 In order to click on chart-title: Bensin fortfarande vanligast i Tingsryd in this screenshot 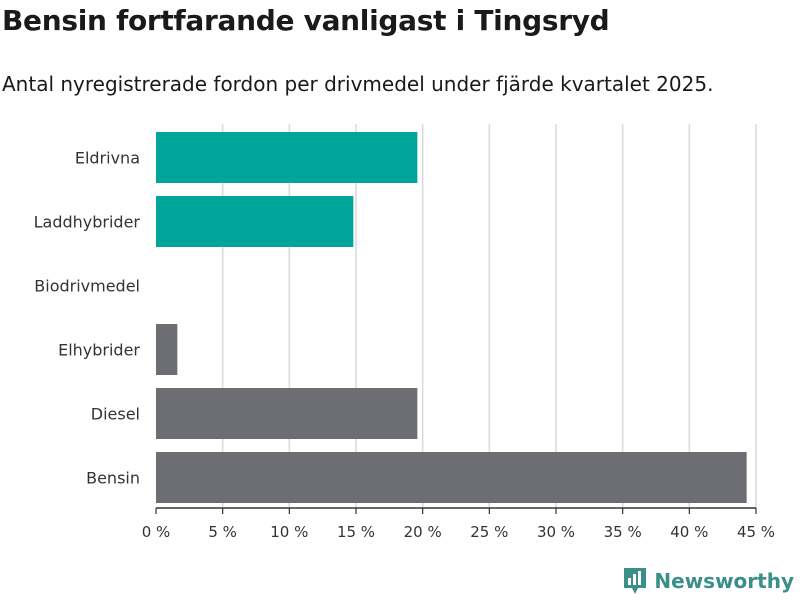, I will do `click(306, 20)`.